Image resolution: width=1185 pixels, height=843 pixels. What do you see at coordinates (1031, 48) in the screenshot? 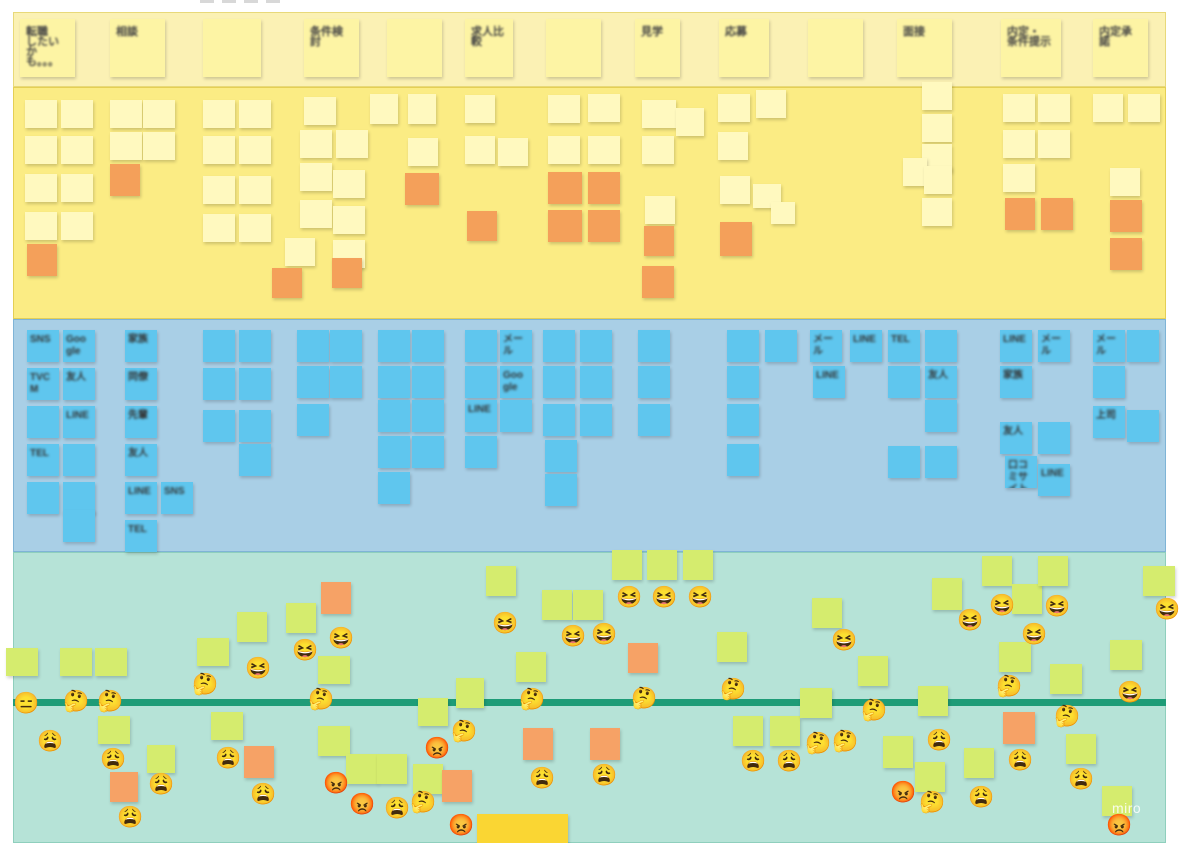
I see `stage-header-note: 内定・ 条件提示` at bounding box center [1031, 48].